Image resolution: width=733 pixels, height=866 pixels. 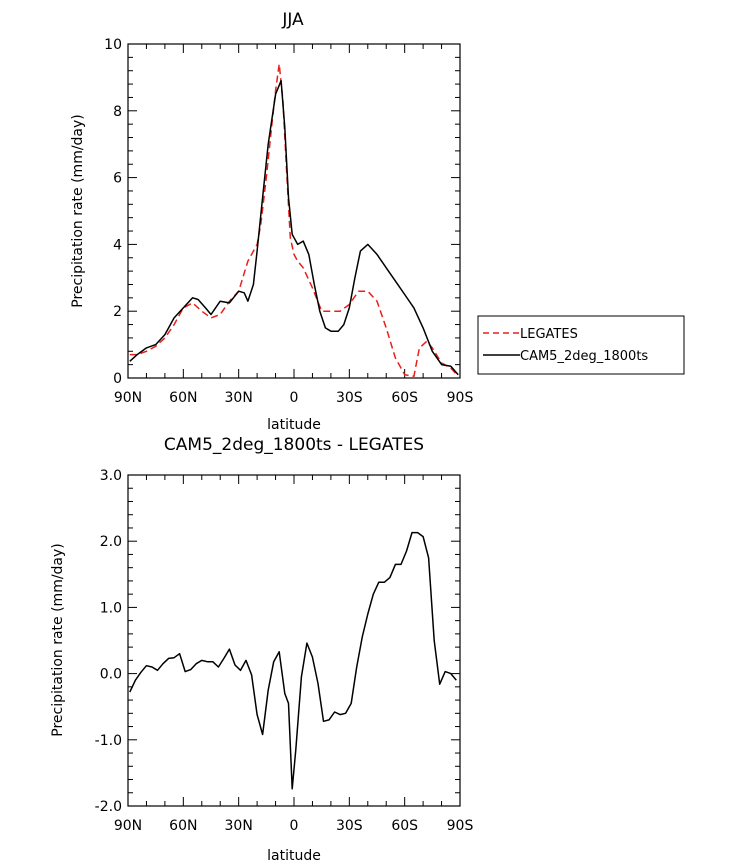 I want to click on bottom-ytick-label: -1.0, so click(x=108, y=741).